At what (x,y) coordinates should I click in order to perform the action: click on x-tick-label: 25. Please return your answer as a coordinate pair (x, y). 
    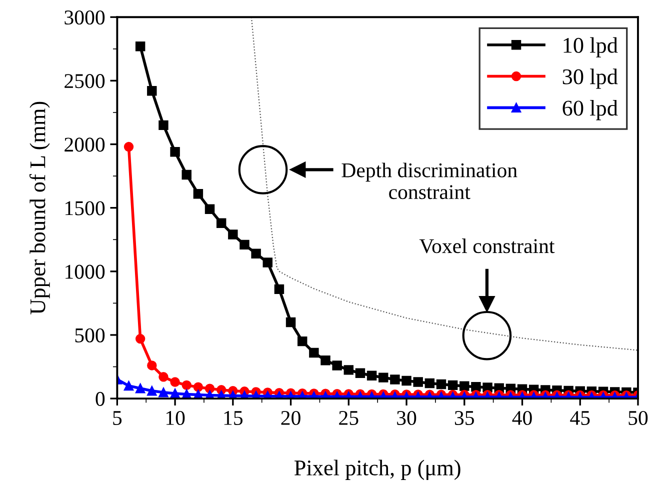
    Looking at the image, I should click on (348, 418).